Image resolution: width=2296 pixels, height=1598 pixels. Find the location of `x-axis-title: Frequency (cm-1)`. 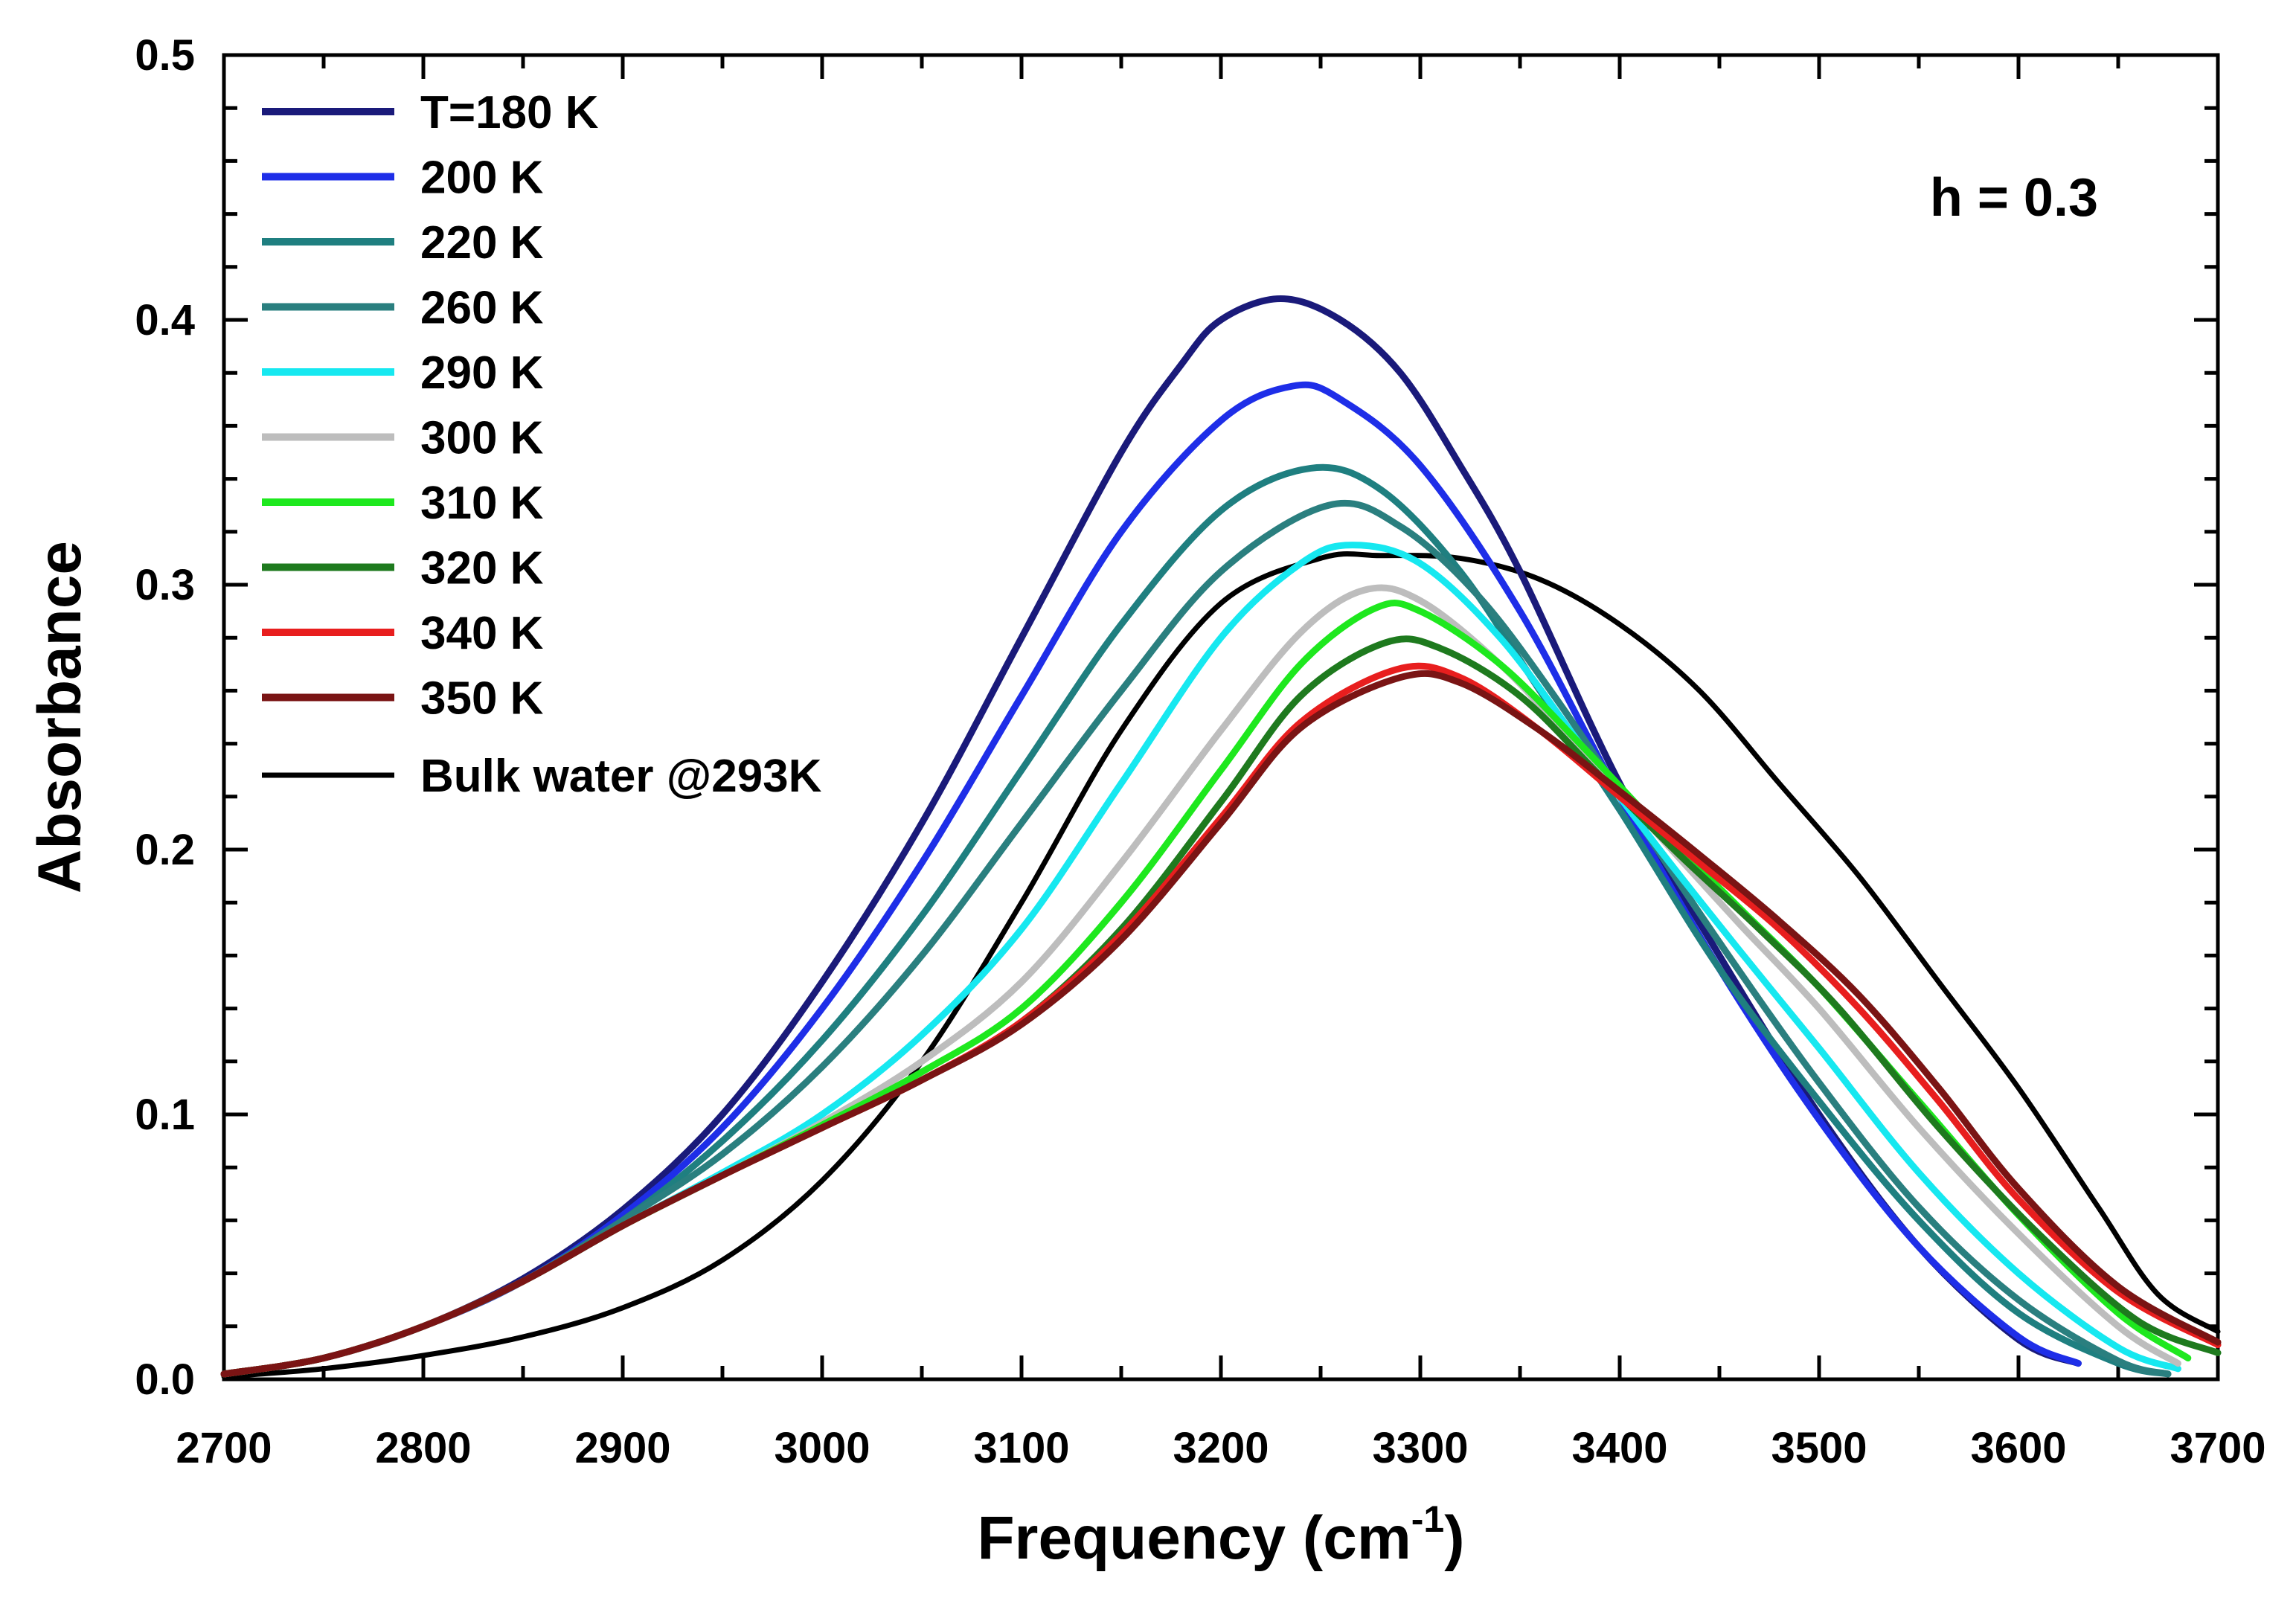

x-axis-title: Frequency (cm-1) is located at coordinates (1220, 1535).